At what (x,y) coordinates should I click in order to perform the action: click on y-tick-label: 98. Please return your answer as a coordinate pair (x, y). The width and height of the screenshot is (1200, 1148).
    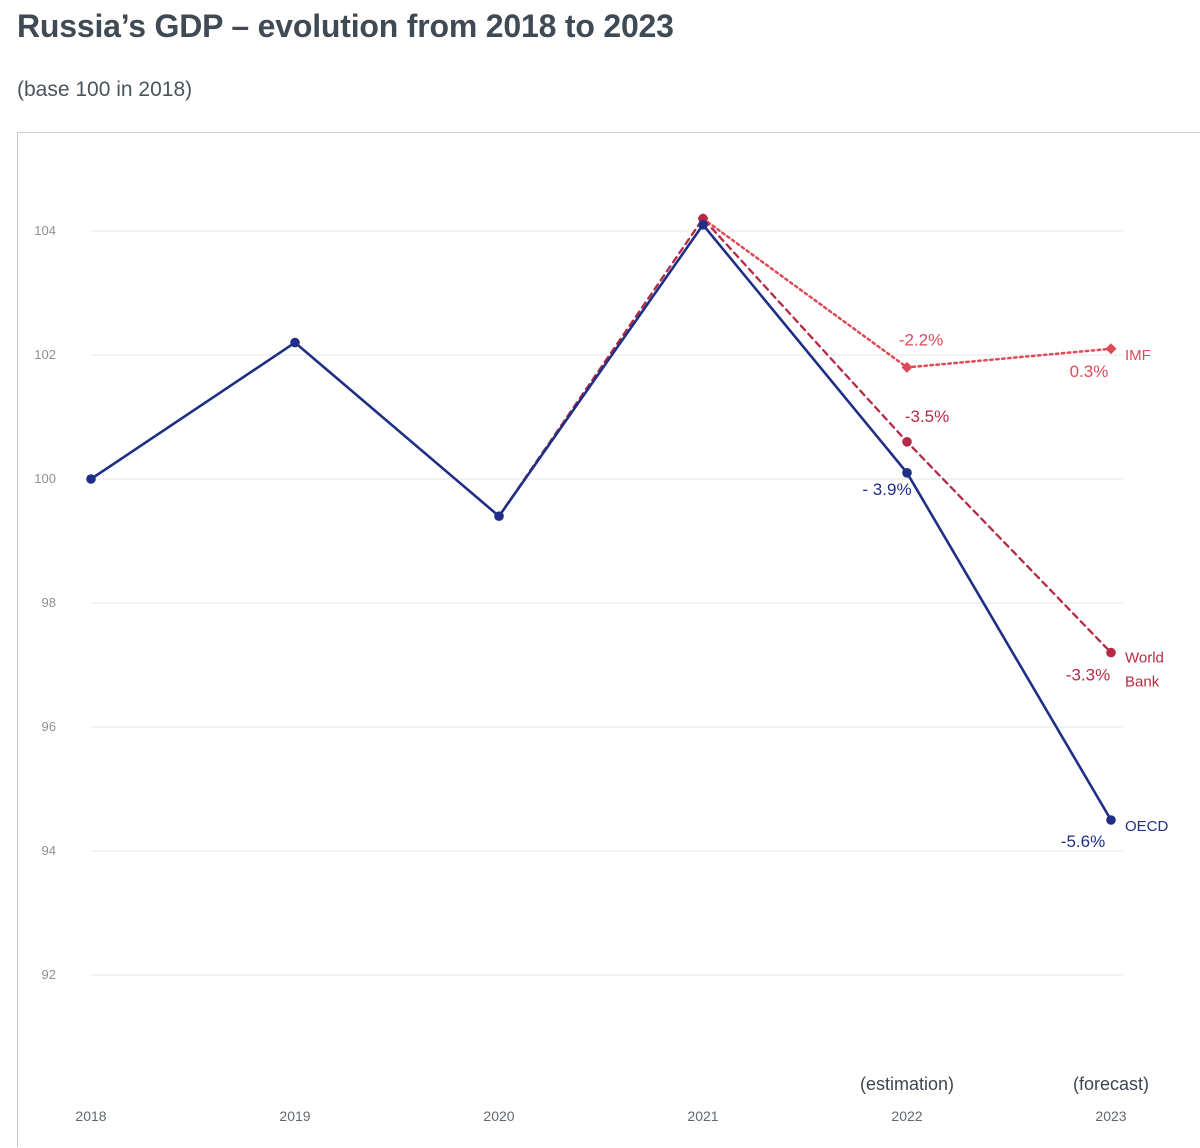
    Looking at the image, I should click on (49, 602).